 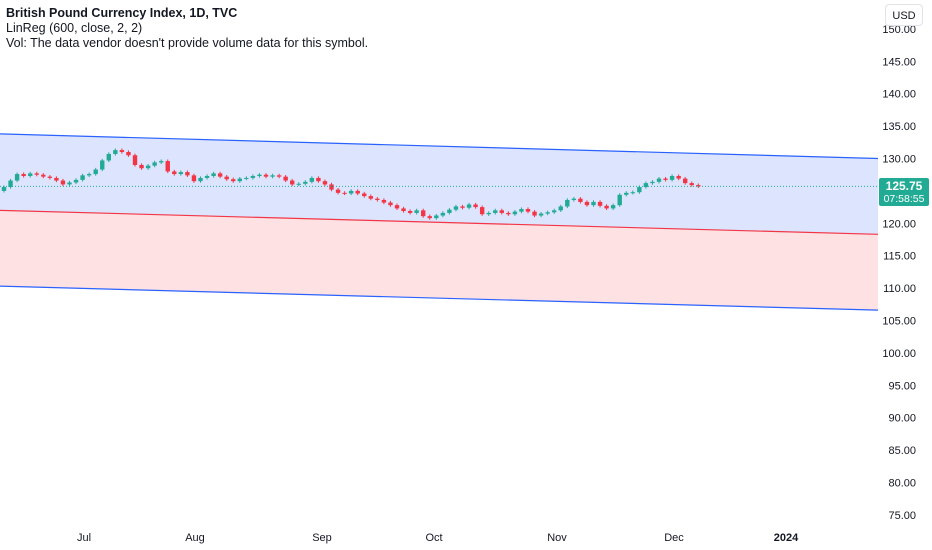 What do you see at coordinates (899, 354) in the screenshot?
I see `price-tick-label: 100.00` at bounding box center [899, 354].